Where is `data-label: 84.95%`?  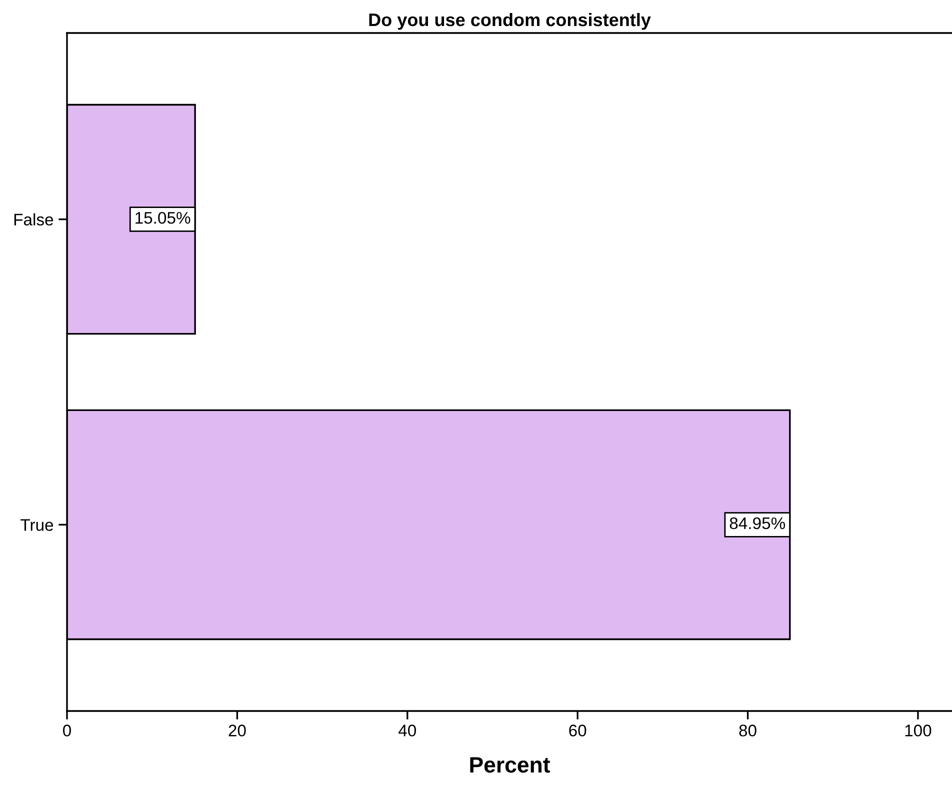
data-label: 84.95% is located at coordinates (758, 523).